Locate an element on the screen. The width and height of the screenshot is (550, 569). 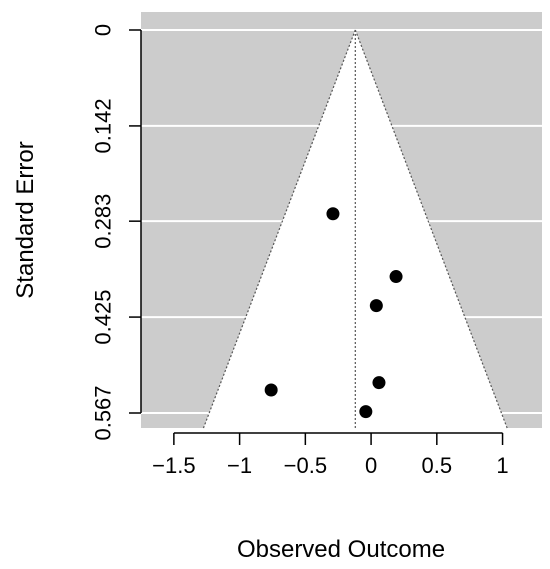
x-tick-label: −1 is located at coordinates (239, 465).